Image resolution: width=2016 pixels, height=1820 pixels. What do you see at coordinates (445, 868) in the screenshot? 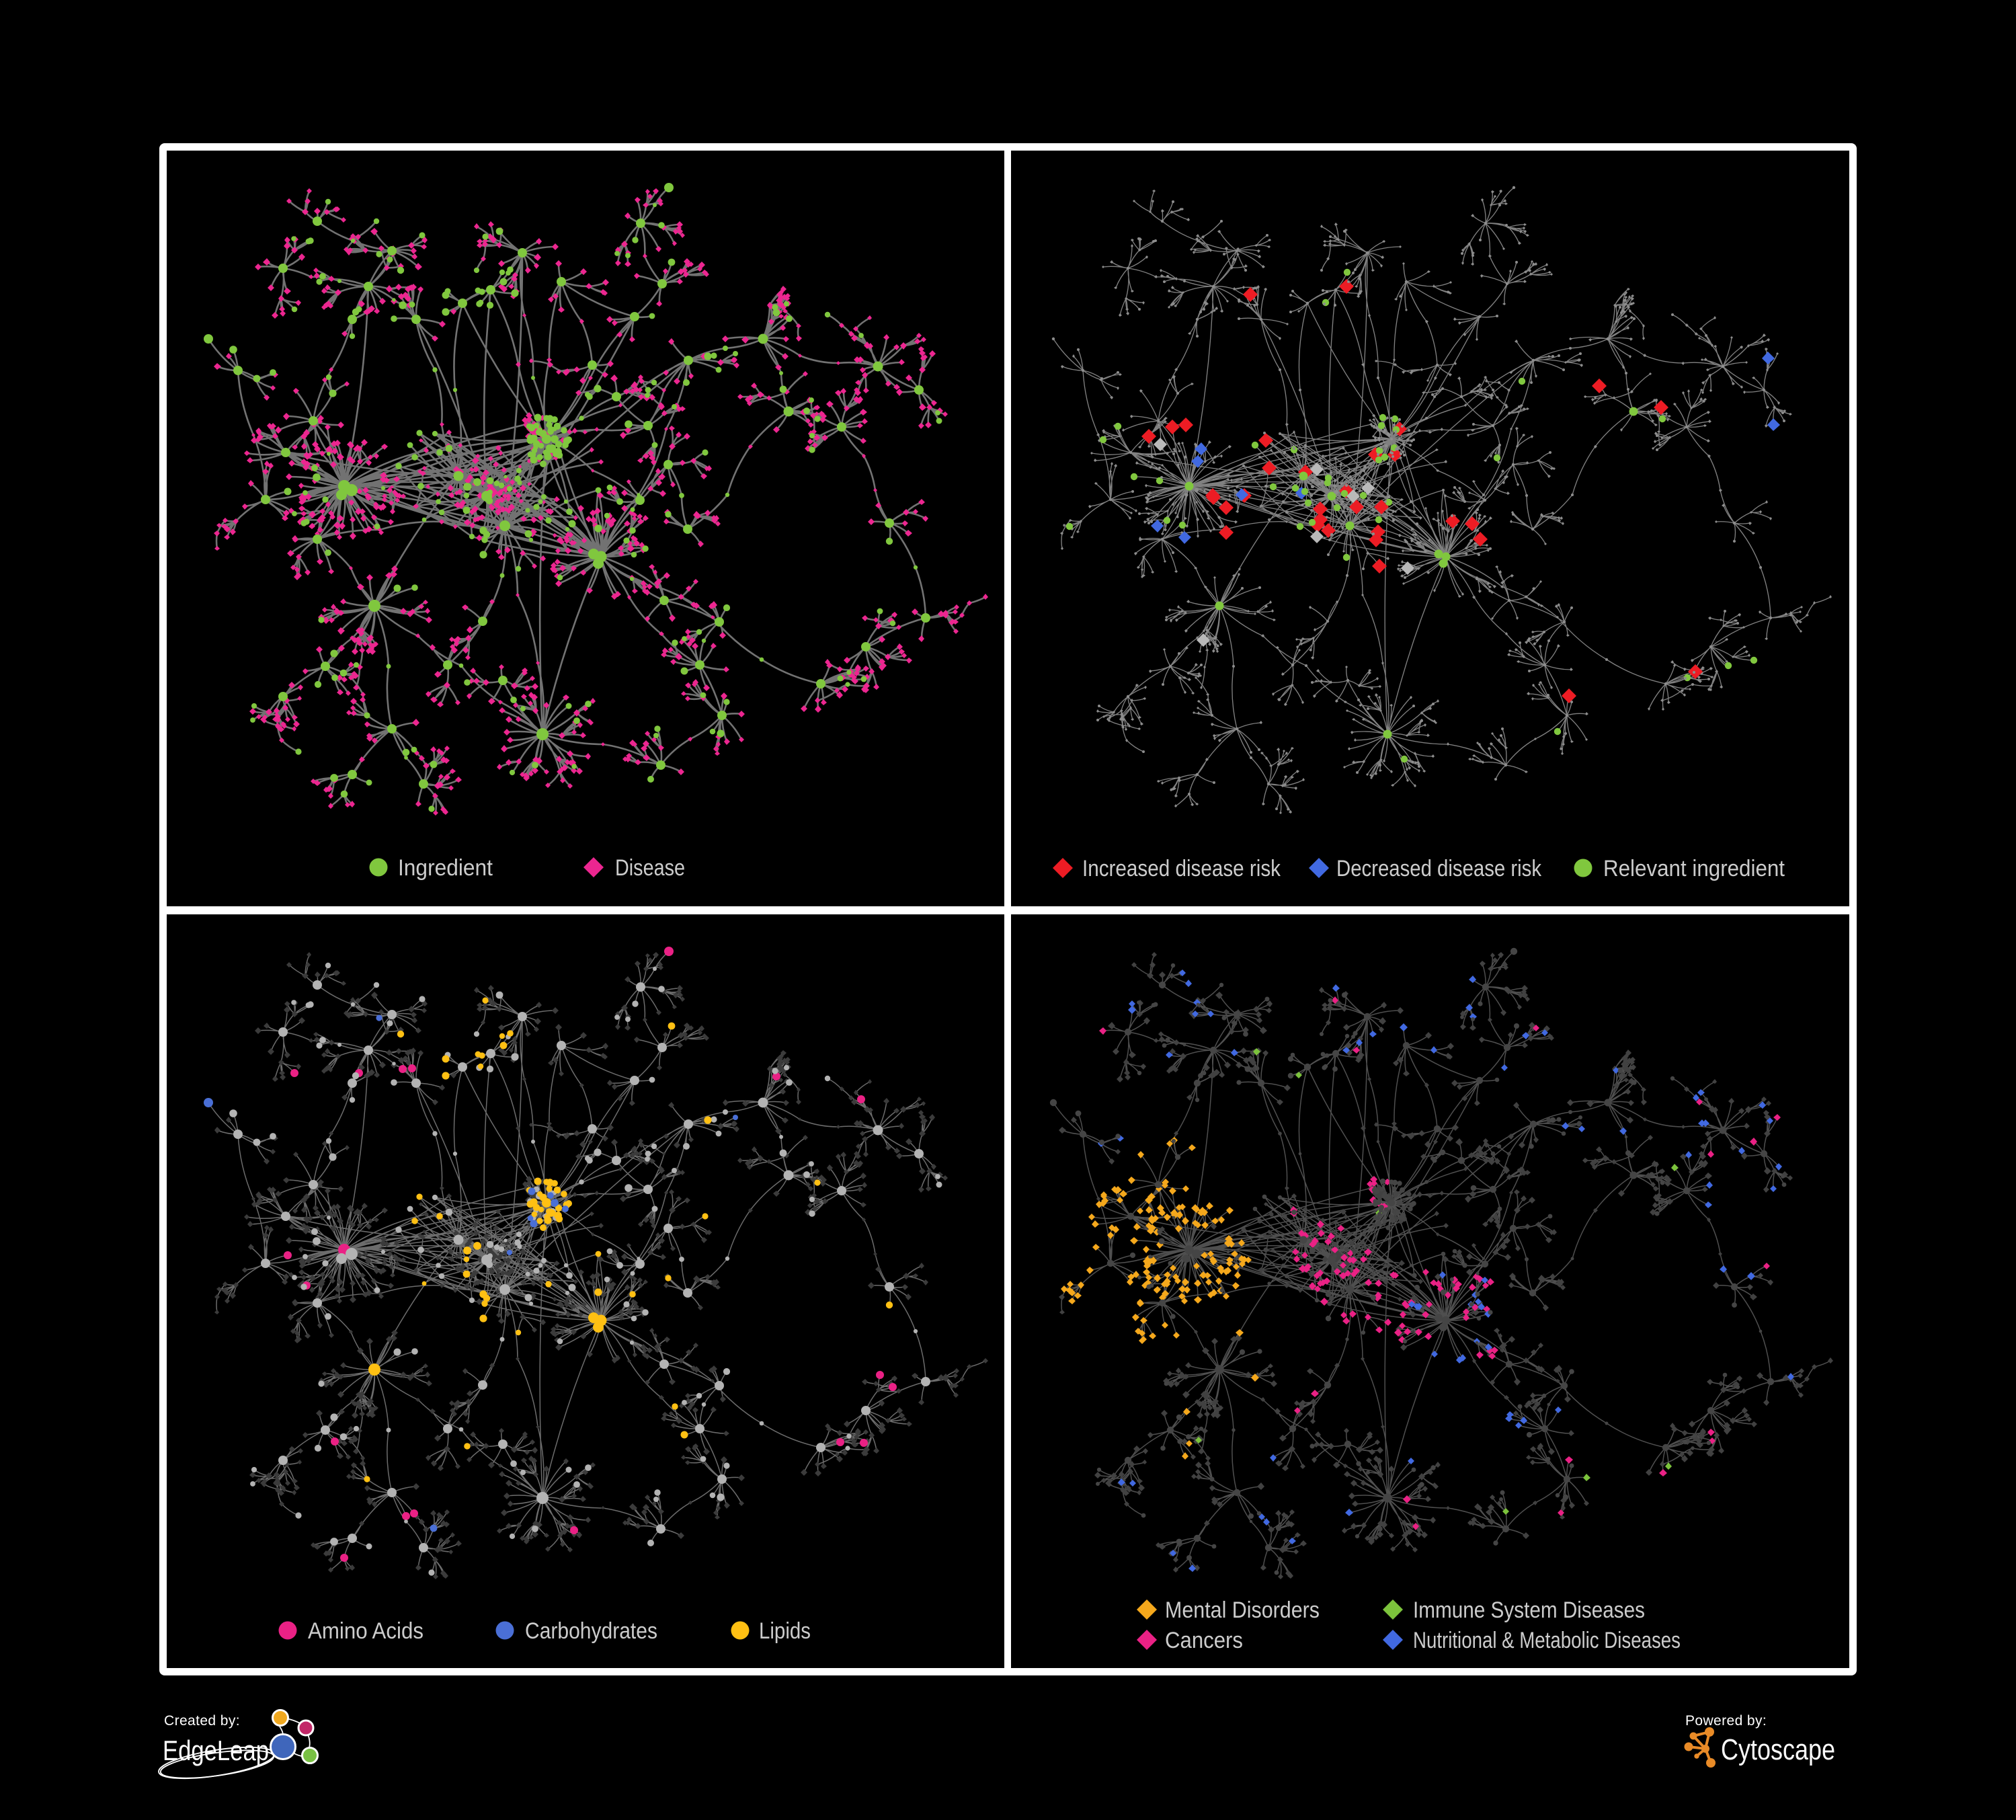
I see `svg-text: Ingredient` at bounding box center [445, 868].